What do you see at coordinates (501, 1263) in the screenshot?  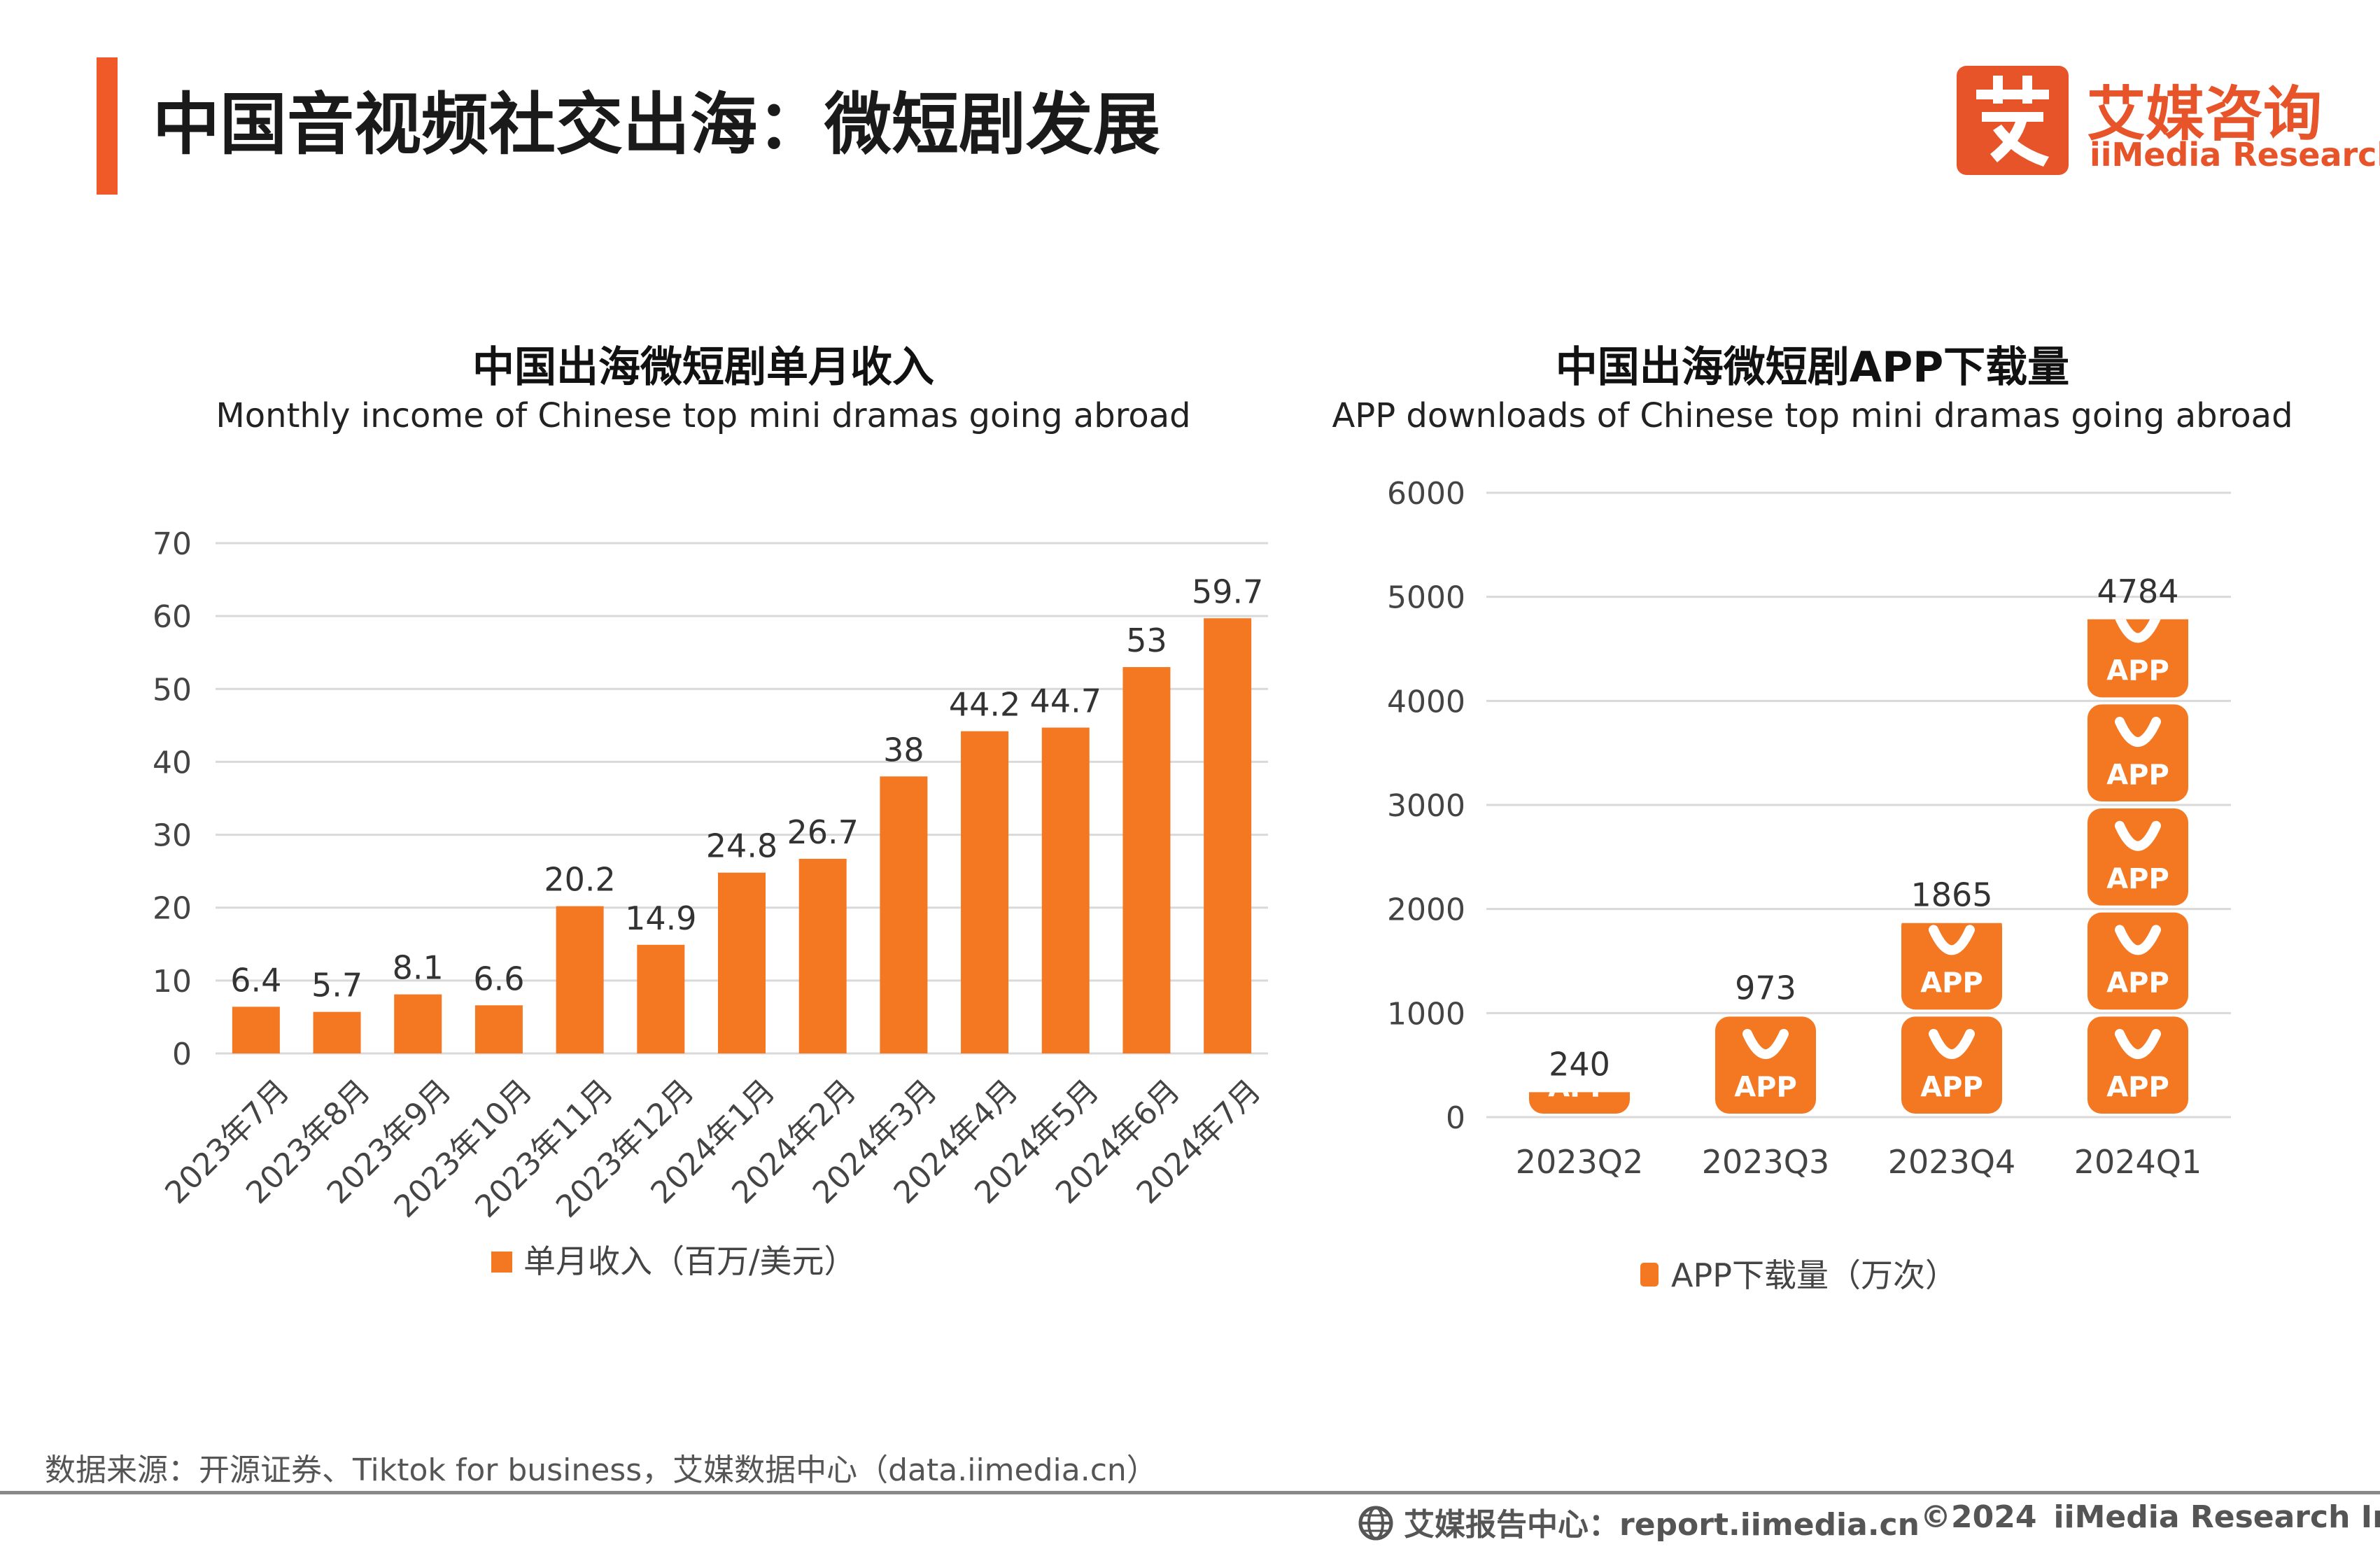 I see `chart1-legend-swatch` at bounding box center [501, 1263].